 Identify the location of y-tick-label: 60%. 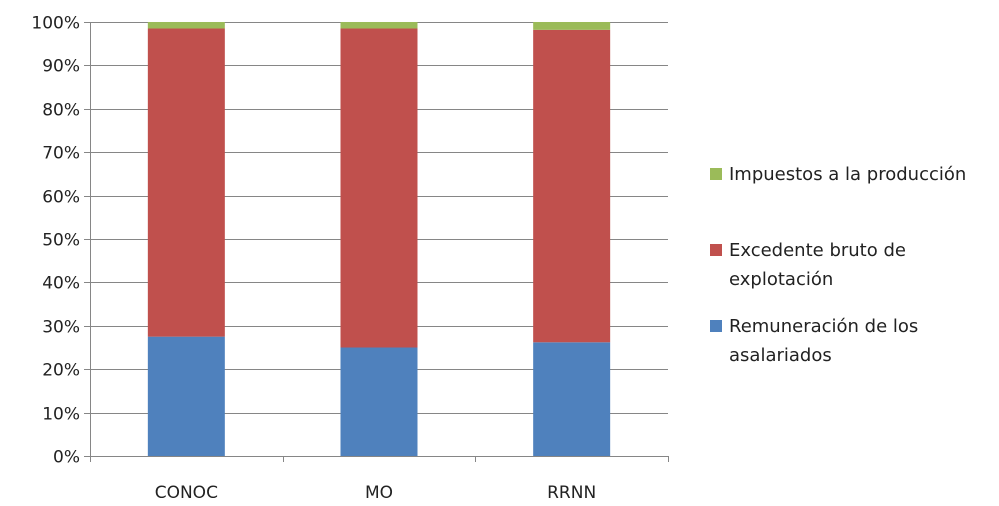
(61, 198).